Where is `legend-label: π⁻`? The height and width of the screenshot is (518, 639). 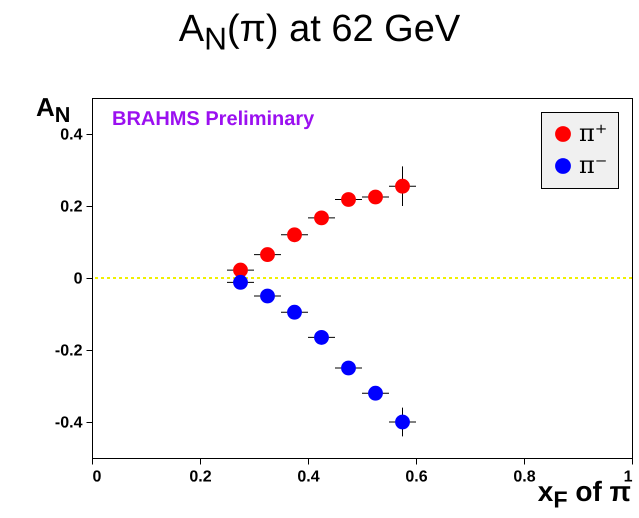 legend-label: π⁻ is located at coordinates (593, 165).